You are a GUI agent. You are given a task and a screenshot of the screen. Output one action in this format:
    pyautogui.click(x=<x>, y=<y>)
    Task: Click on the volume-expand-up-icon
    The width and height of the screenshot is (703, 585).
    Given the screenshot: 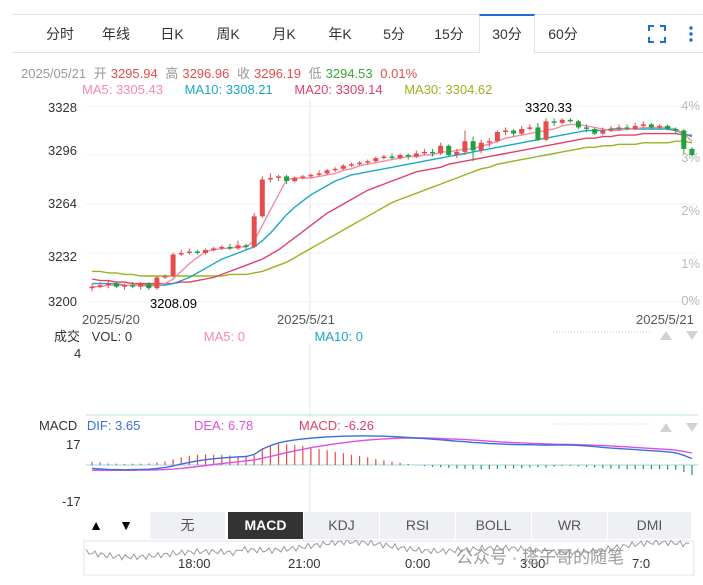 What is the action you would take?
    pyautogui.click(x=666, y=335)
    